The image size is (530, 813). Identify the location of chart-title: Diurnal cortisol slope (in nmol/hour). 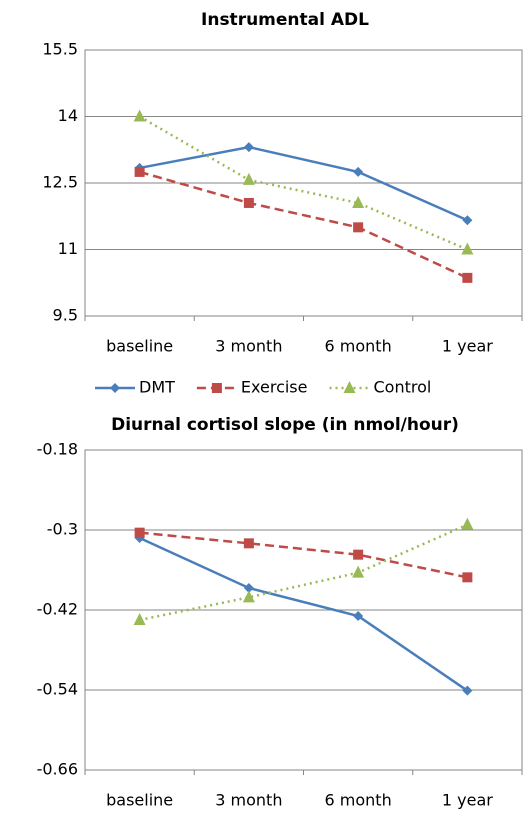
(285, 425).